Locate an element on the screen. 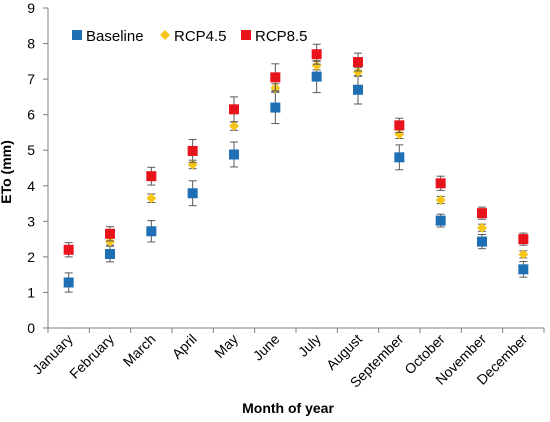  y-tick-label: 0 is located at coordinates (31, 328).